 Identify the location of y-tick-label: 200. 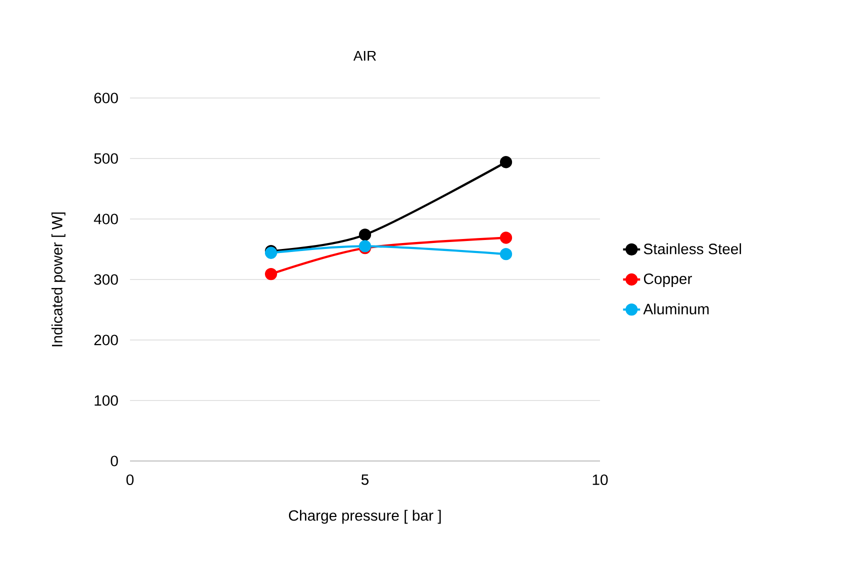
(106, 340).